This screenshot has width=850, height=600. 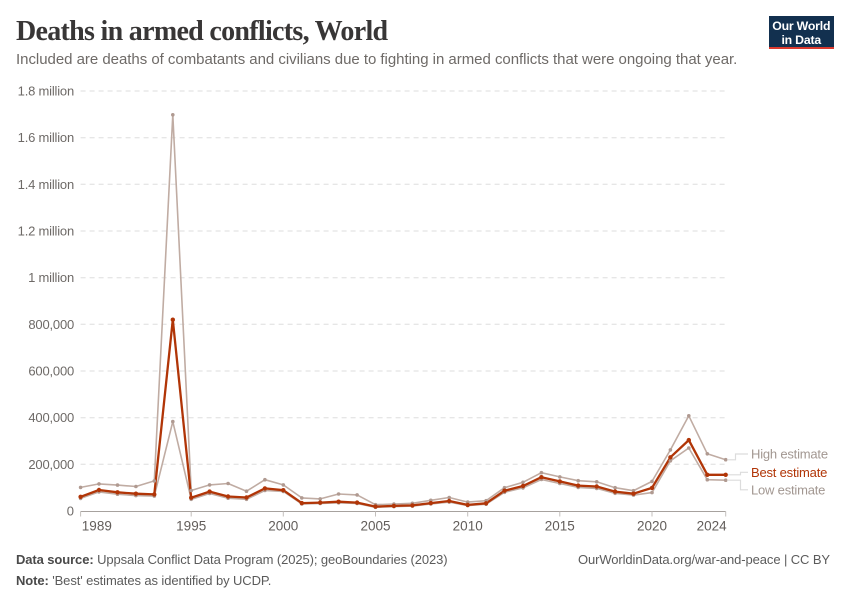 I want to click on svg-text: 1 million, so click(x=51, y=277).